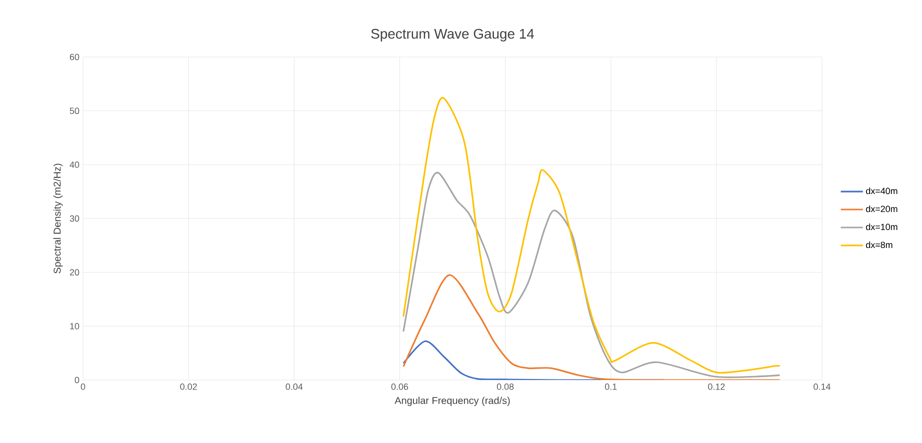 Image resolution: width=922 pixels, height=443 pixels. I want to click on x-tick-label: 0.12, so click(716, 387).